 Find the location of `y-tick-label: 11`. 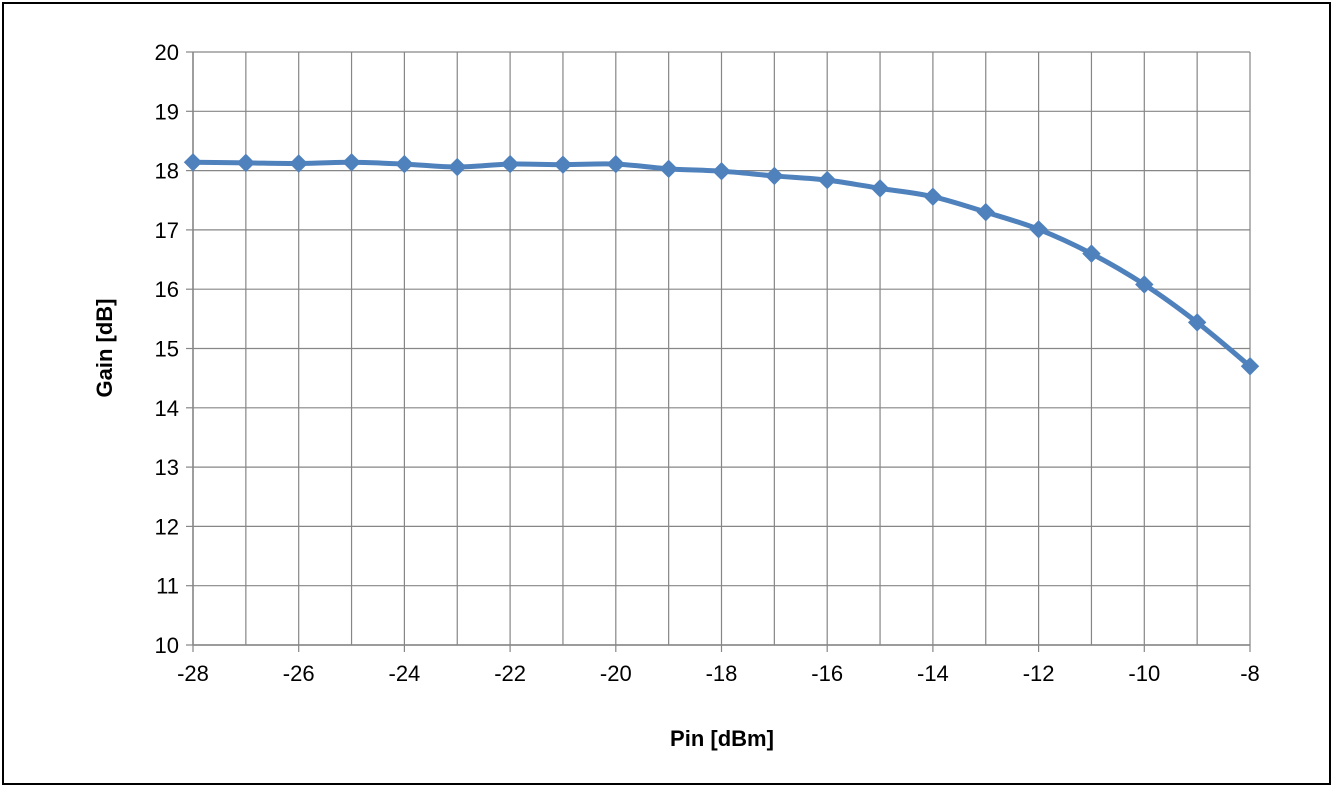

y-tick-label: 11 is located at coordinates (167, 586).